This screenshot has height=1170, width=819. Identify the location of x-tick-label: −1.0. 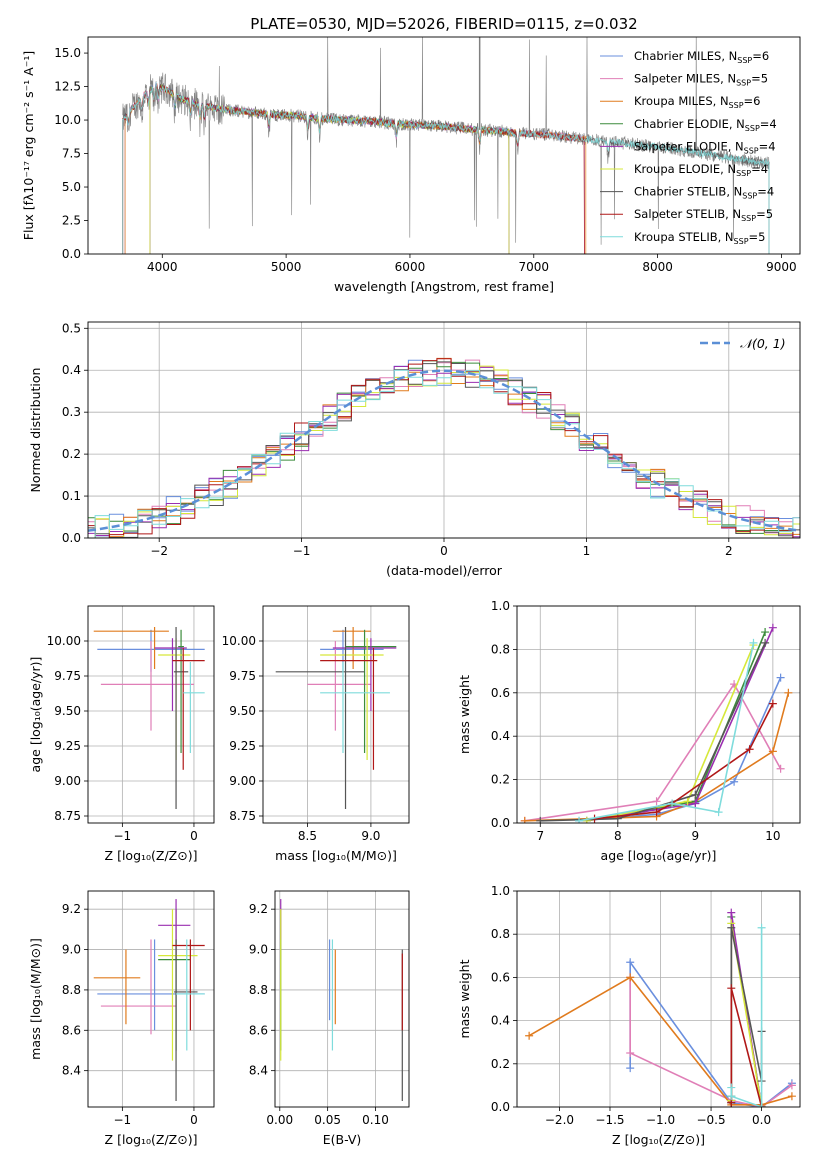
(660, 1120).